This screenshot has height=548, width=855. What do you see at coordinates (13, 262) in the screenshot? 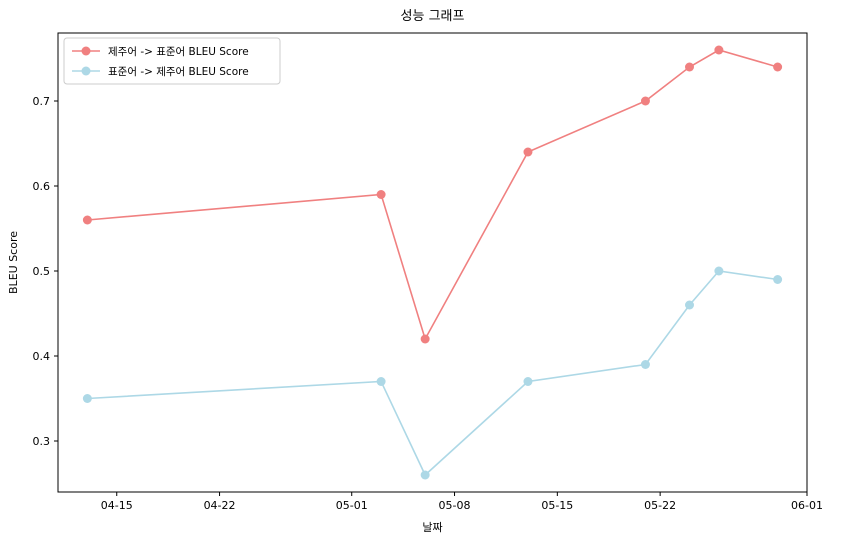
I see `y-axis-label: BLEU Score` at bounding box center [13, 262].